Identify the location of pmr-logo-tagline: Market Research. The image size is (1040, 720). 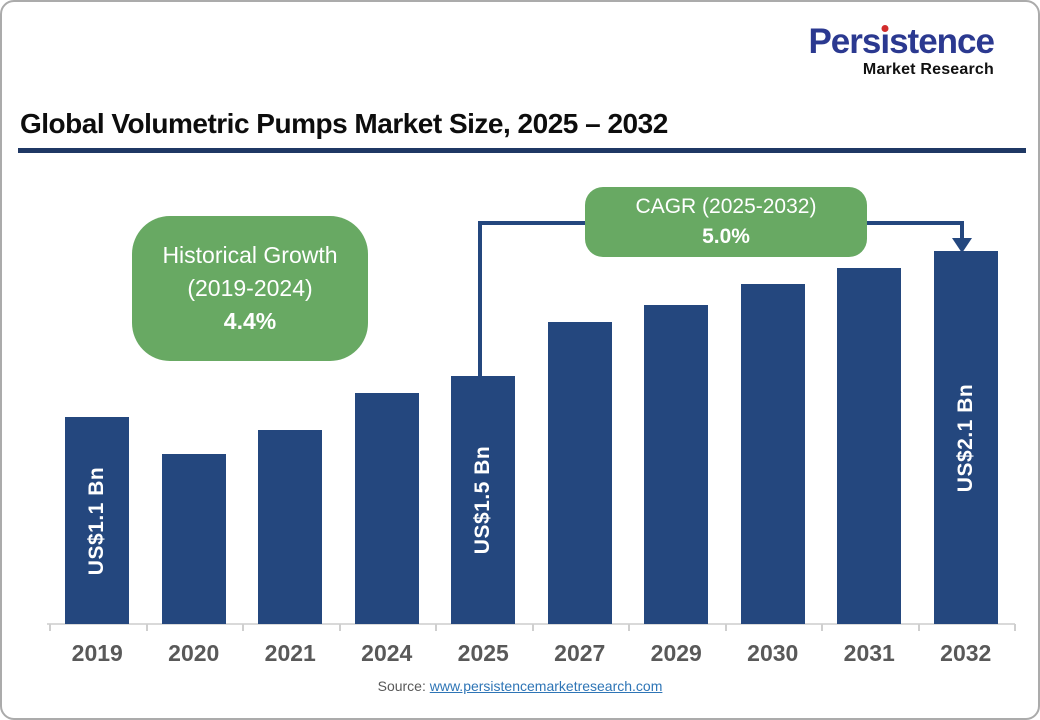
(928, 69).